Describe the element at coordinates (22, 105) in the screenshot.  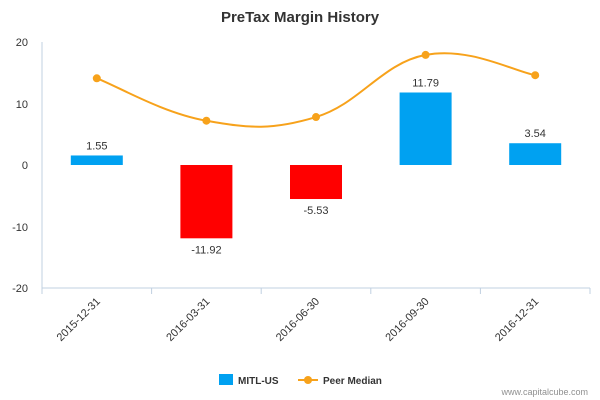
I see `y-tick-label: 10` at that location.